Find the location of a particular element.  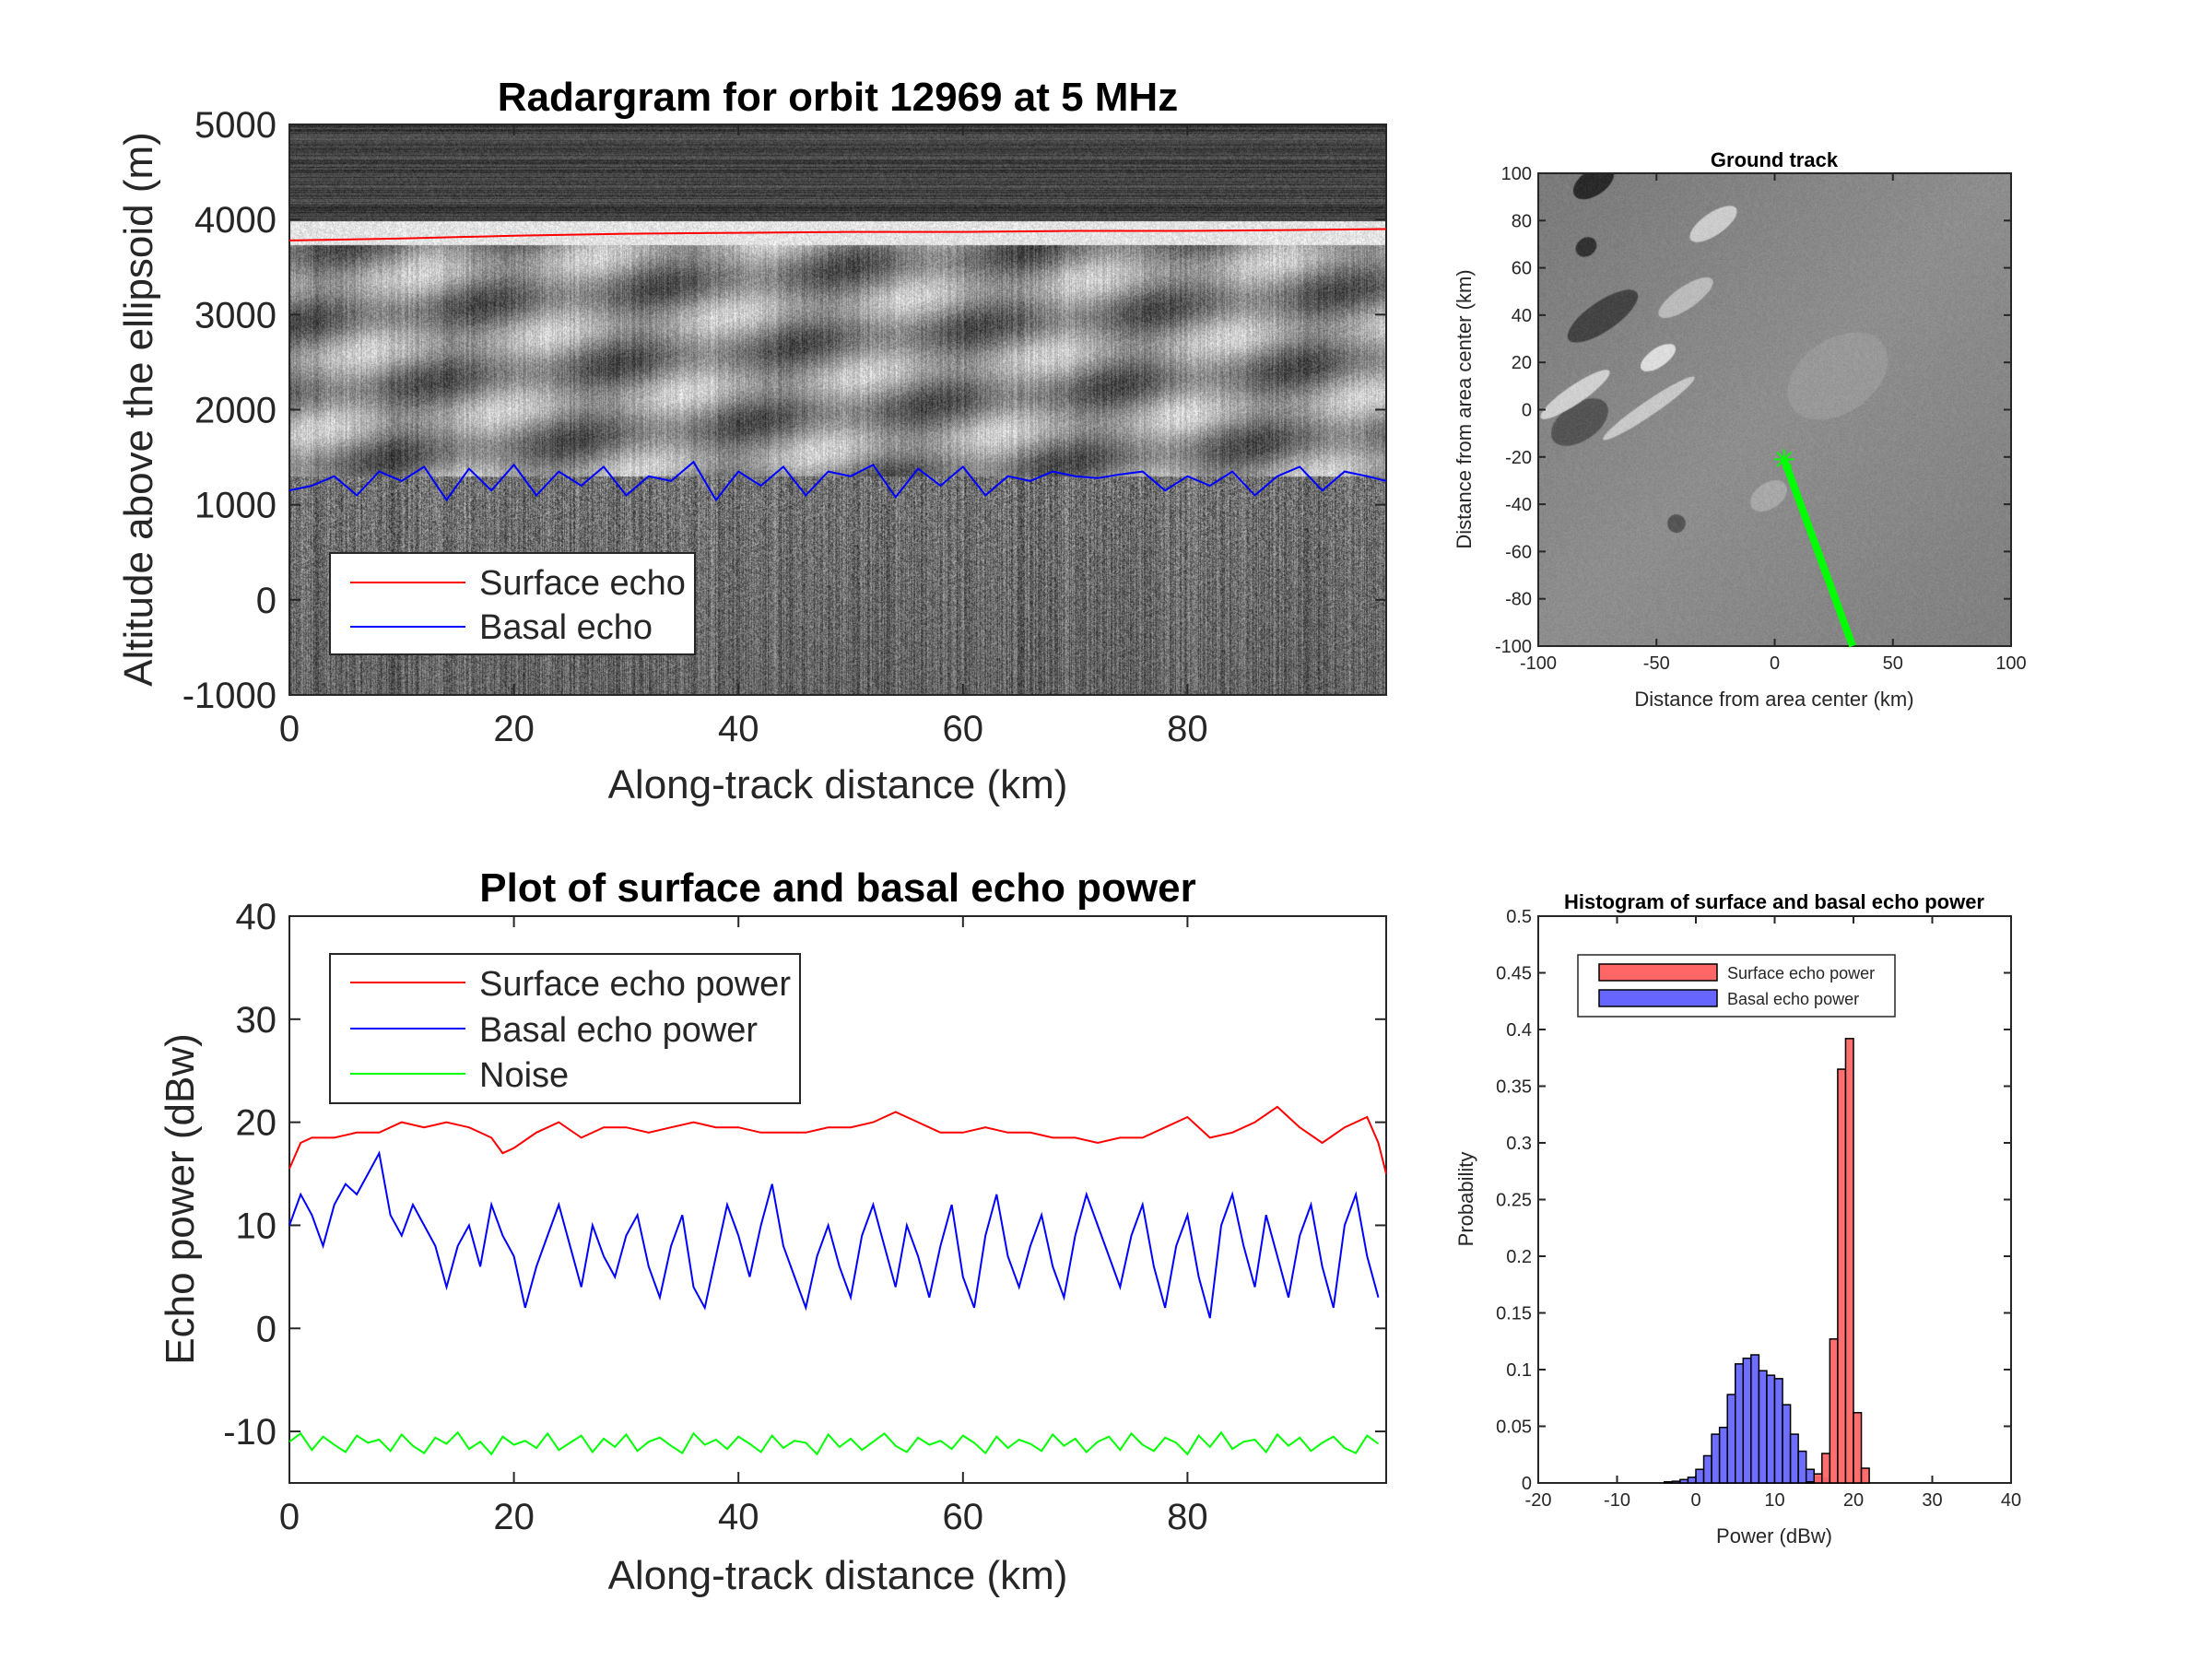

radargram-title: Radargram for orbit 12969 at 5 MHz is located at coordinates (838, 97).